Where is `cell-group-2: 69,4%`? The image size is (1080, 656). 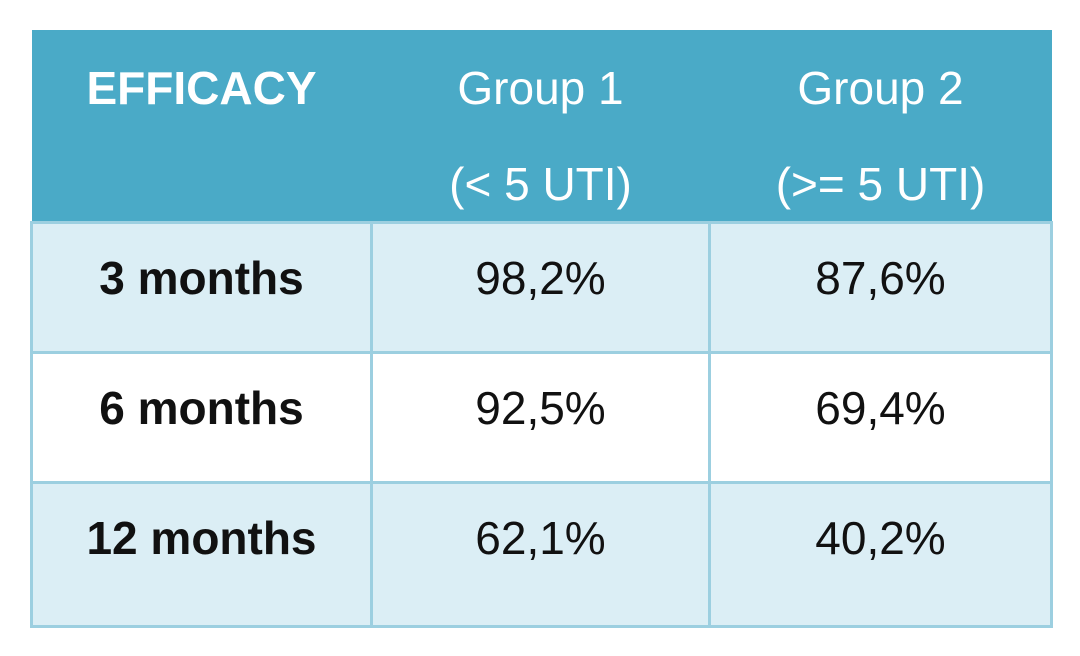 cell-group-2: 69,4% is located at coordinates (880, 417).